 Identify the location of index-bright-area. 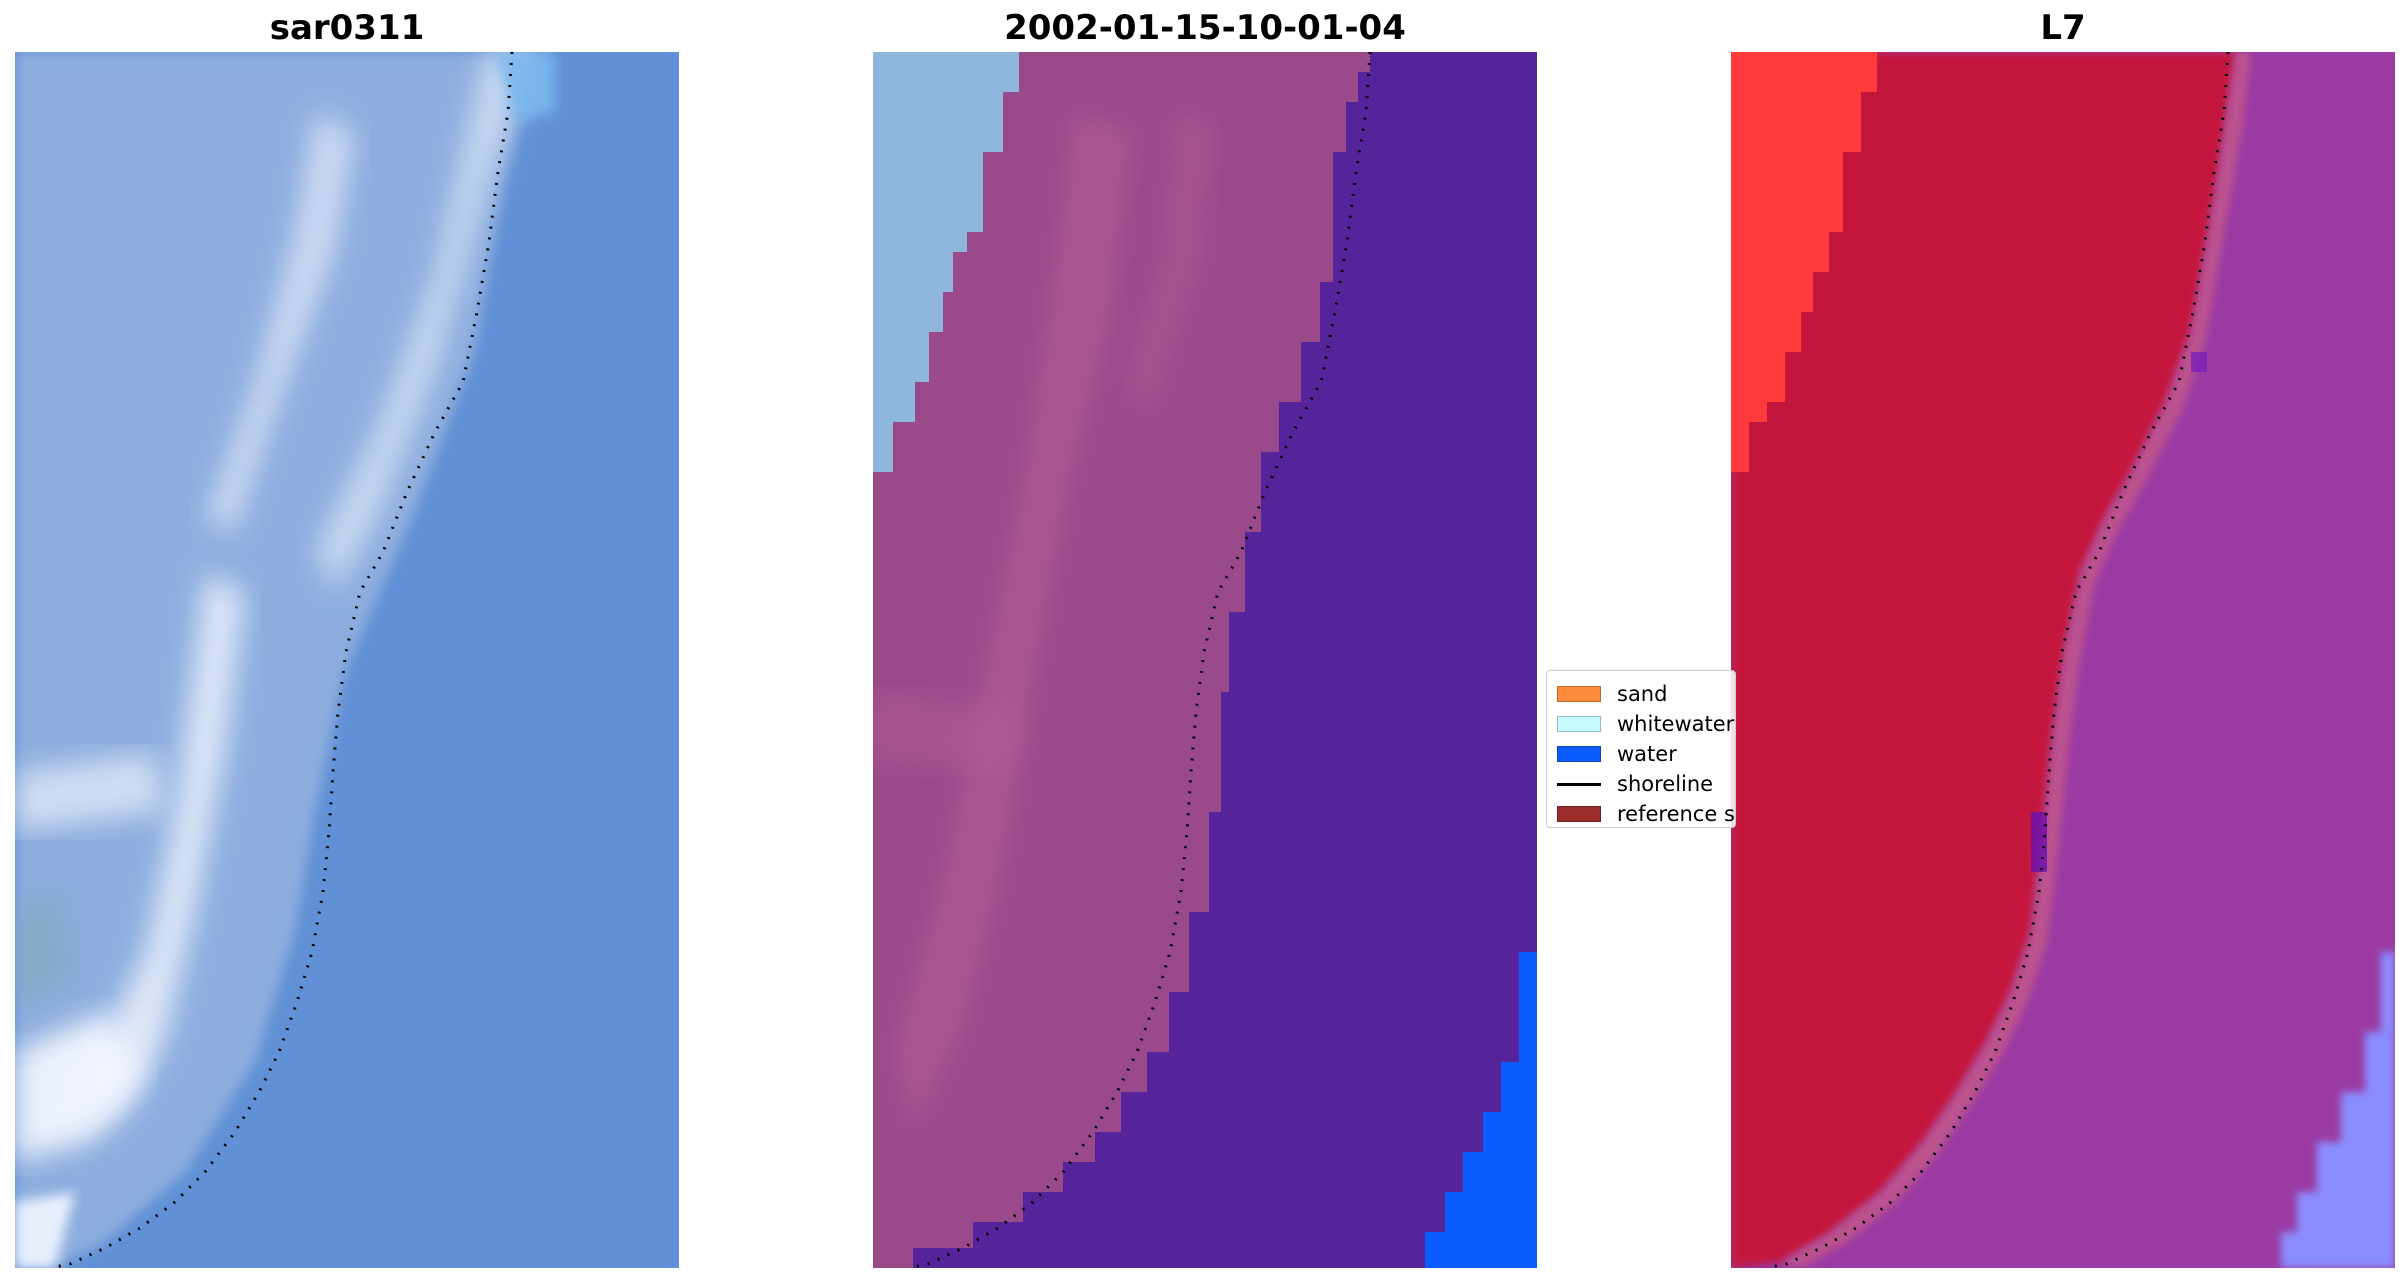
(1804, 262).